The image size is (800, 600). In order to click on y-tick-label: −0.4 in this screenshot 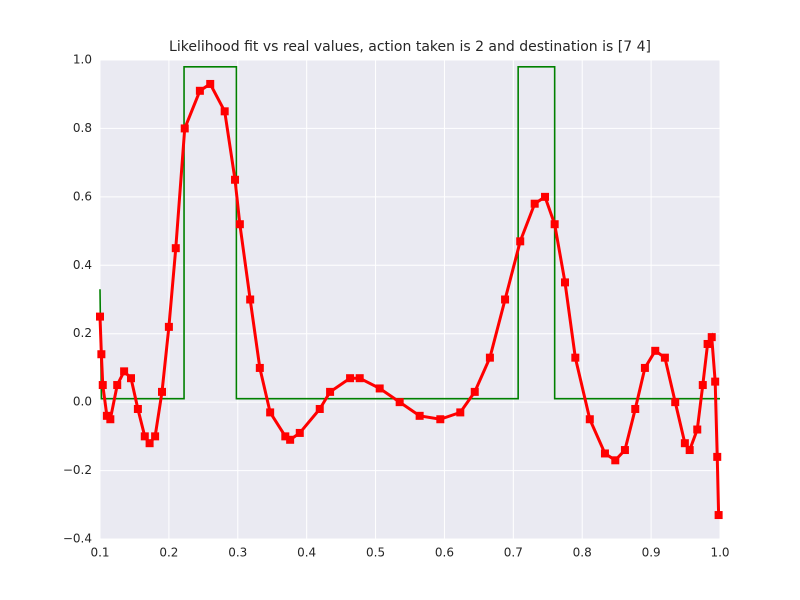, I will do `click(77, 539)`.